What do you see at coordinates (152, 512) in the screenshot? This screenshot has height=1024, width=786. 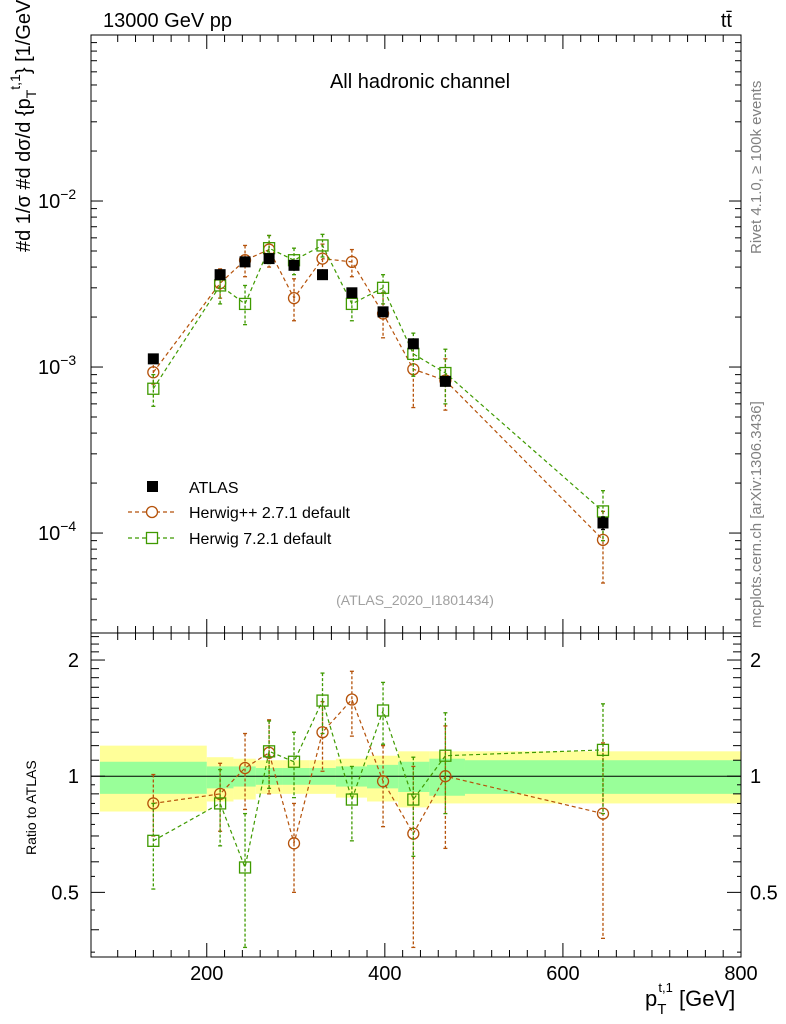 I see `legend-marker-herwigpp` at bounding box center [152, 512].